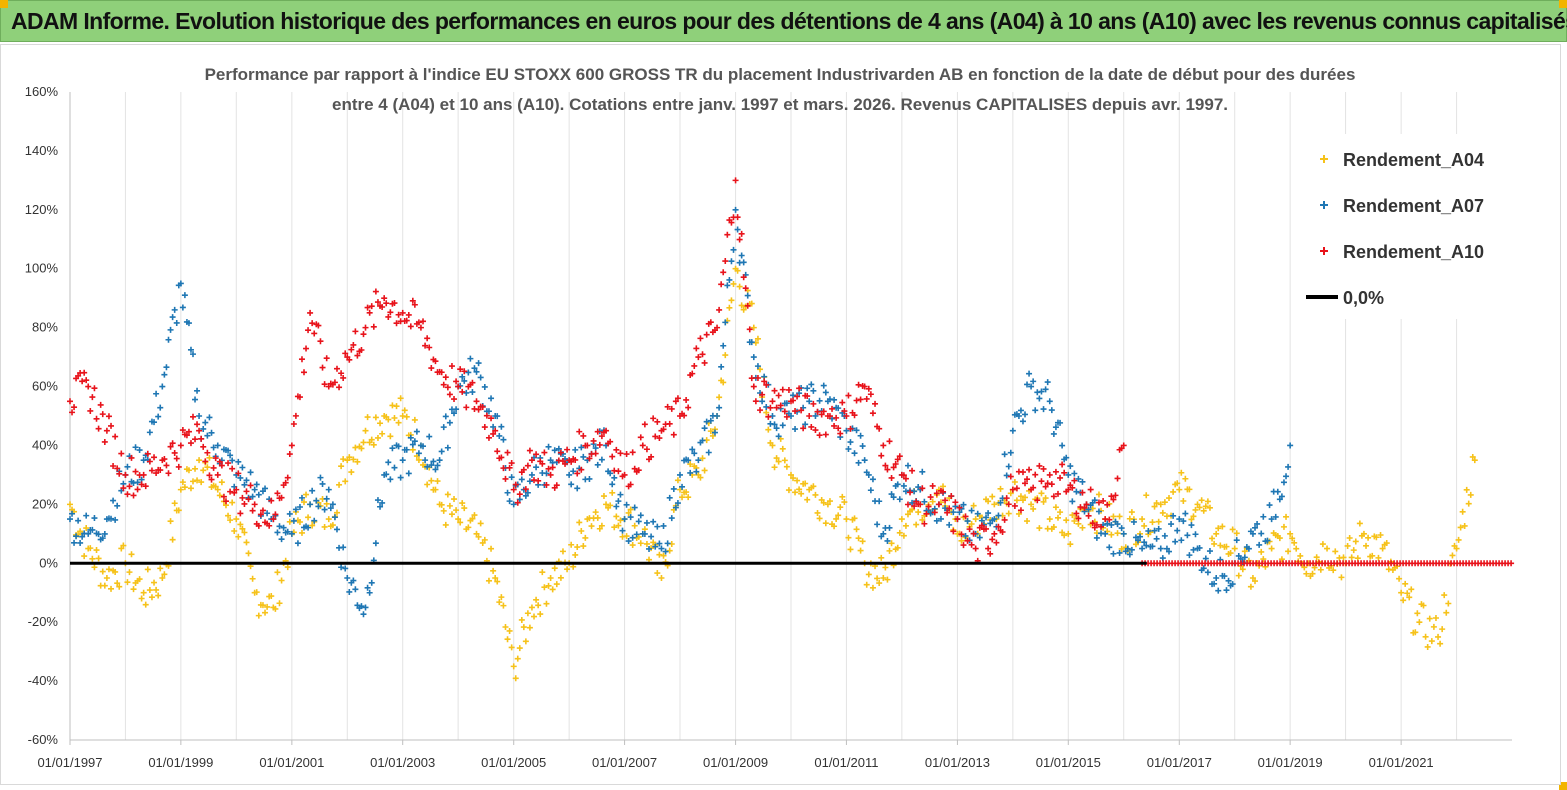  Describe the element at coordinates (846, 762) in the screenshot. I see `x-tick-label: 01/01/2011` at that location.